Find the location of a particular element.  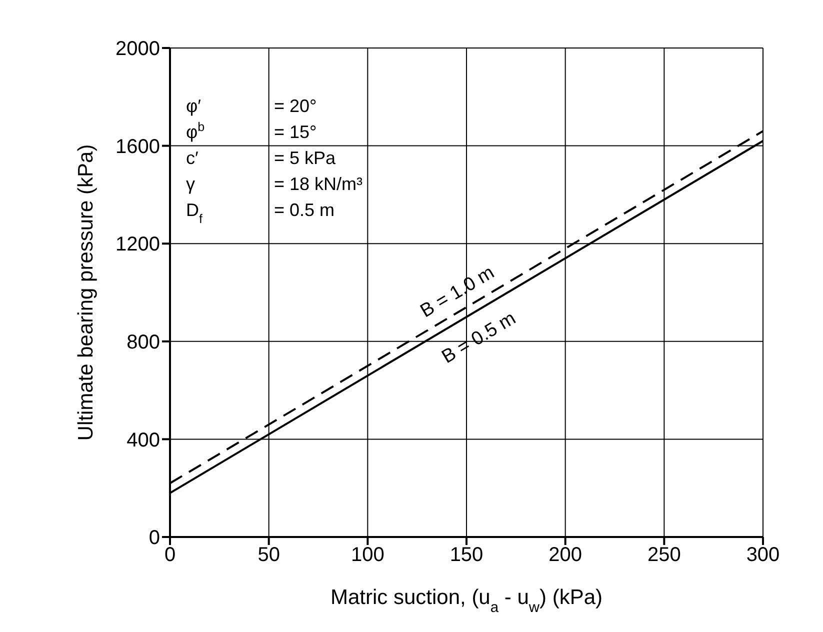

text: c′ = 5 kPa is located at coordinates (261, 158).